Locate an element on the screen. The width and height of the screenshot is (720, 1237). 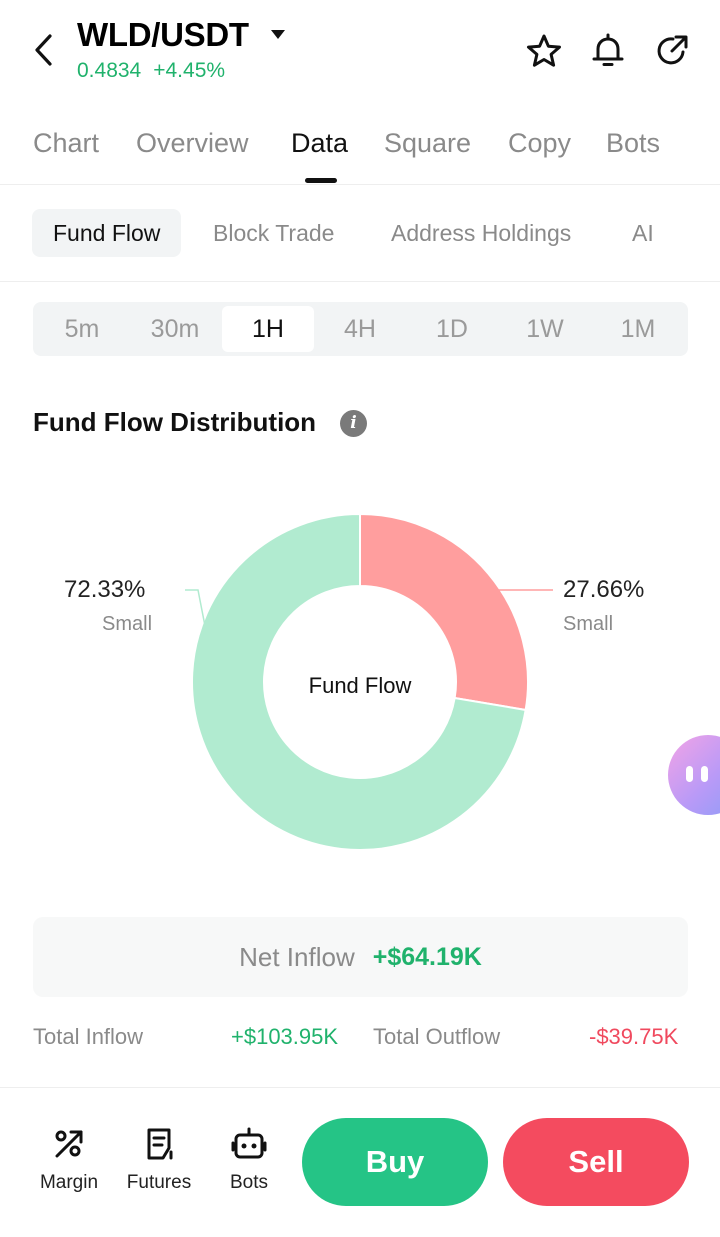
pair-title: WLD/USDT is located at coordinates (163, 34).